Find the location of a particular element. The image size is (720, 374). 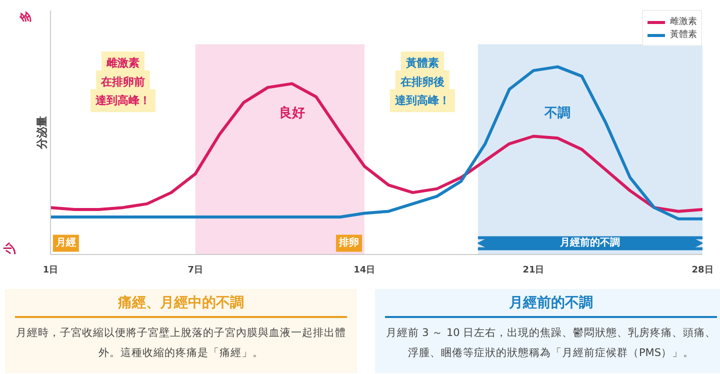

text: 月經前的不調 is located at coordinates (551, 305).